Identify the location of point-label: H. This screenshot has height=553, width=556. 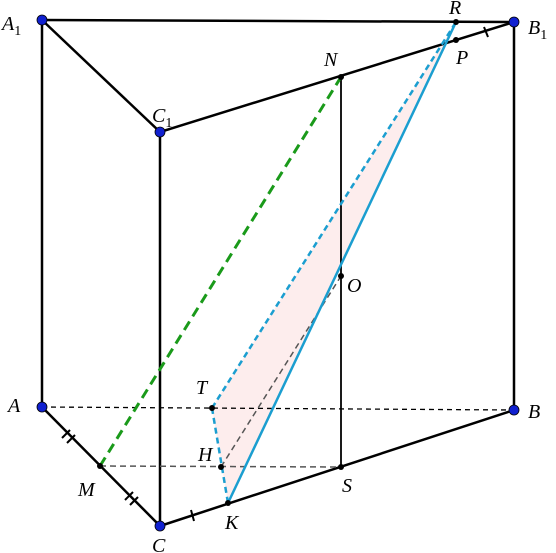
(205, 455).